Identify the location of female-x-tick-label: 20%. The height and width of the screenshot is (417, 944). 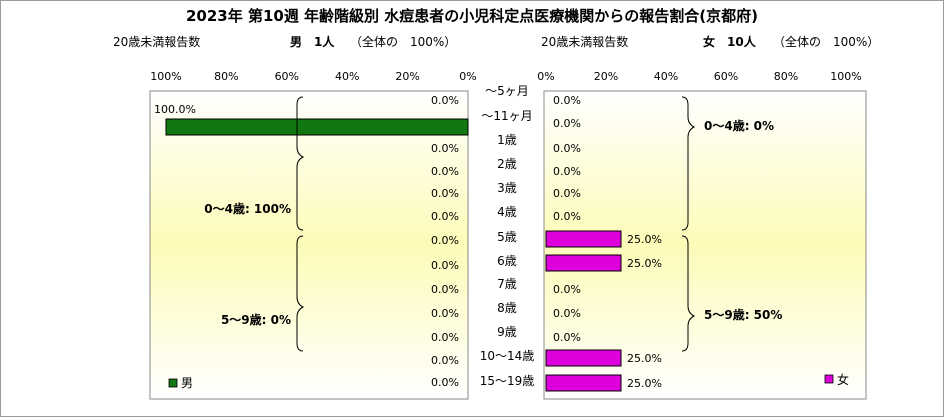
(606, 76).